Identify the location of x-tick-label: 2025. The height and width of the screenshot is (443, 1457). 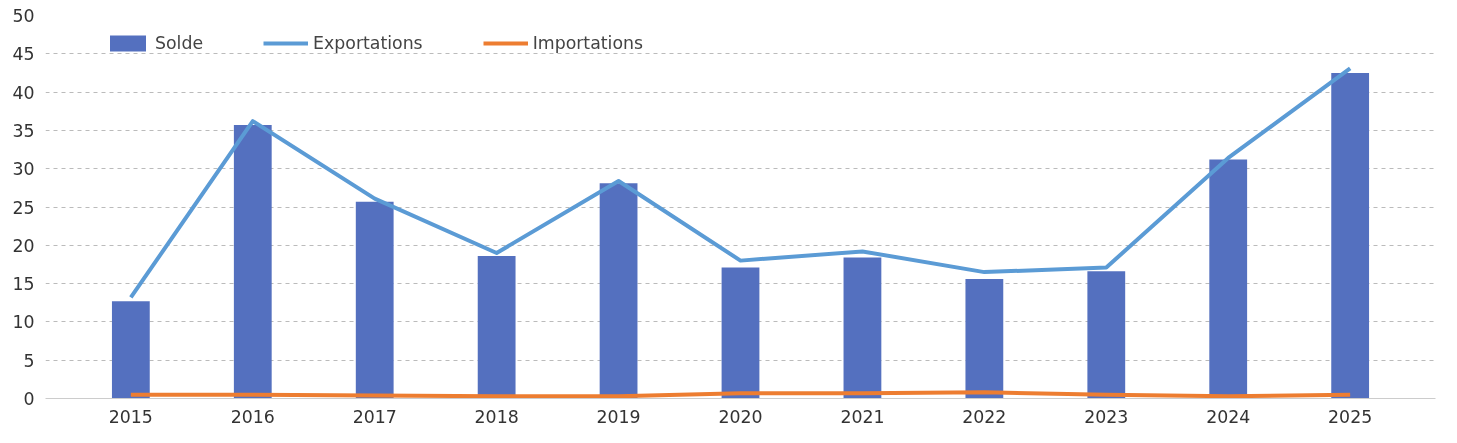
(1350, 416).